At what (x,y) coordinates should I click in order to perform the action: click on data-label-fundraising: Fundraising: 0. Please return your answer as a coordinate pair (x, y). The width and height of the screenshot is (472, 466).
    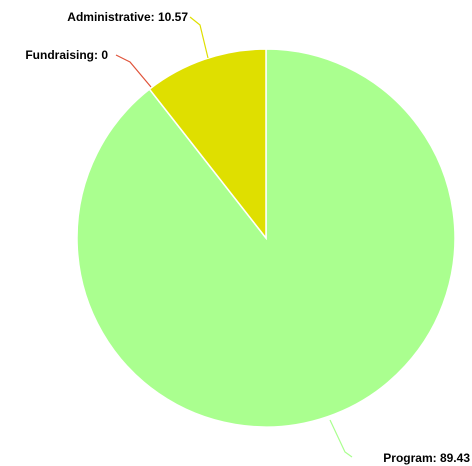
    Looking at the image, I should click on (66, 55).